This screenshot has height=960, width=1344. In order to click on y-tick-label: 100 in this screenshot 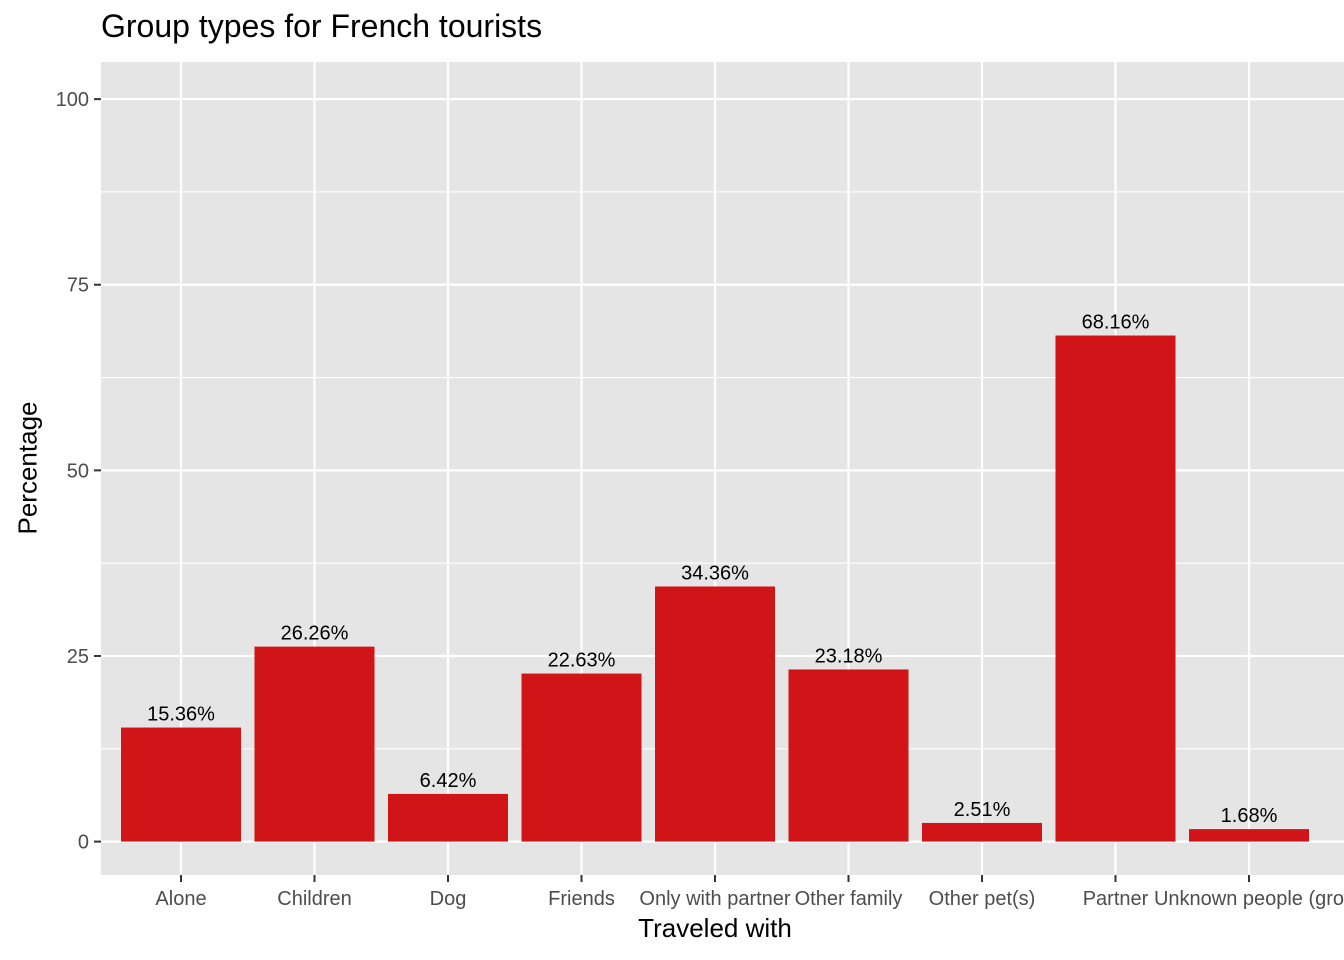, I will do `click(72, 100)`.